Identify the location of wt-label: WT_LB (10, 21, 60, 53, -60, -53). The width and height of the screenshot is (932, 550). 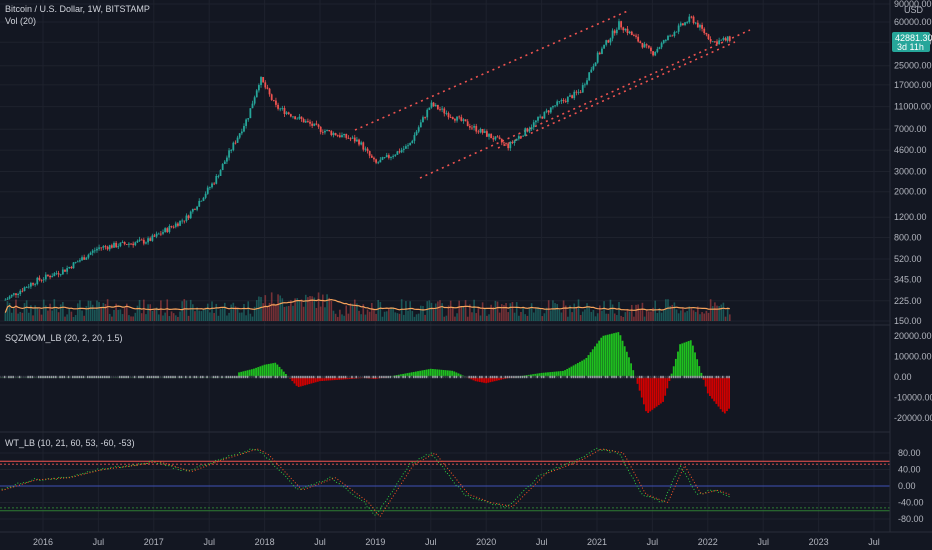
(70, 443).